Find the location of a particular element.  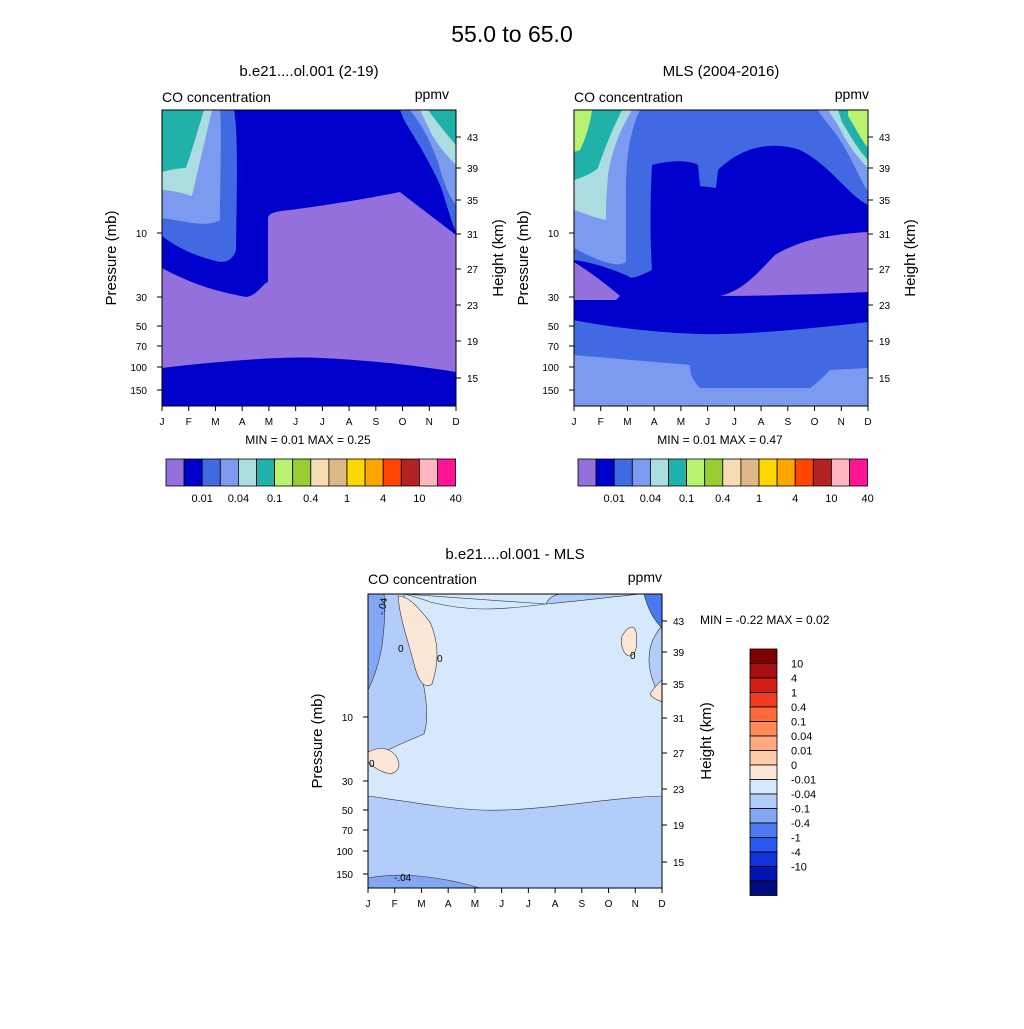

panel-title: b.e21....ol.001 - MLS is located at coordinates (514, 554).